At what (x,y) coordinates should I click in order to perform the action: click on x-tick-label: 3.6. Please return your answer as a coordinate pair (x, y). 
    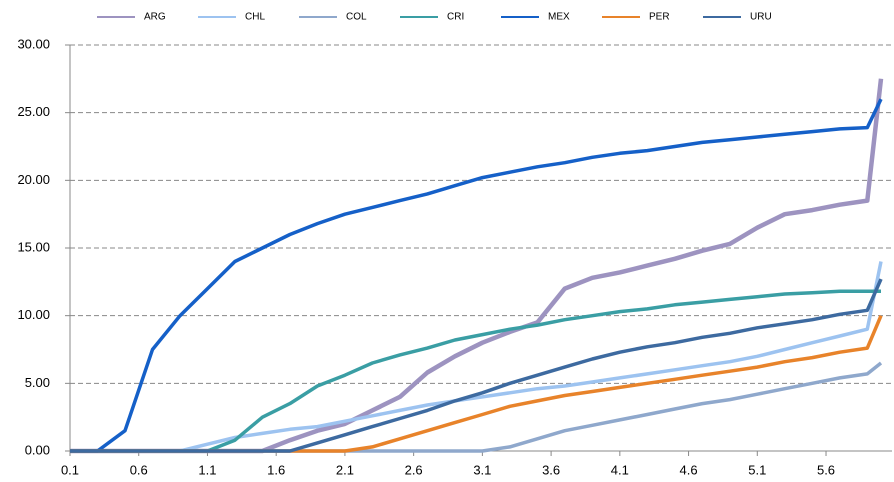
    Looking at the image, I should click on (551, 469).